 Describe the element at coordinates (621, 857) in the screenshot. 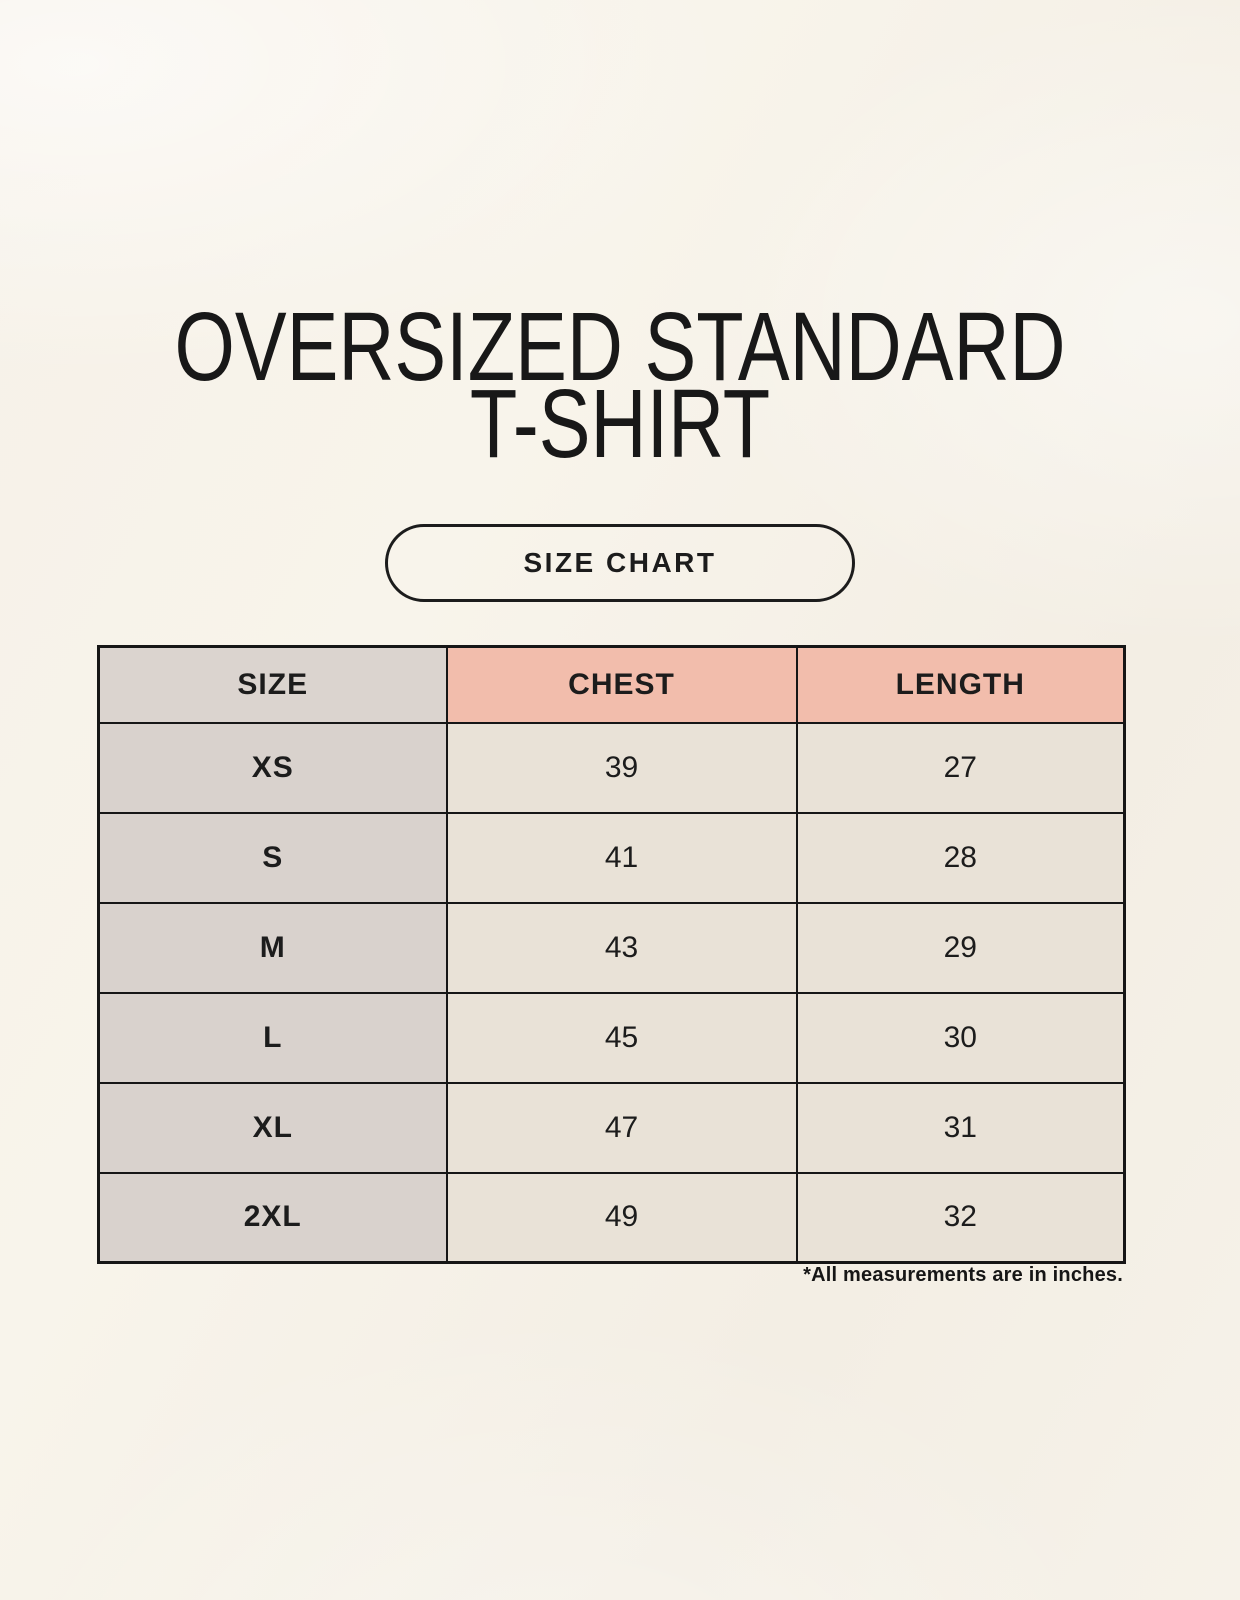

I see `chest-cell: 41` at that location.